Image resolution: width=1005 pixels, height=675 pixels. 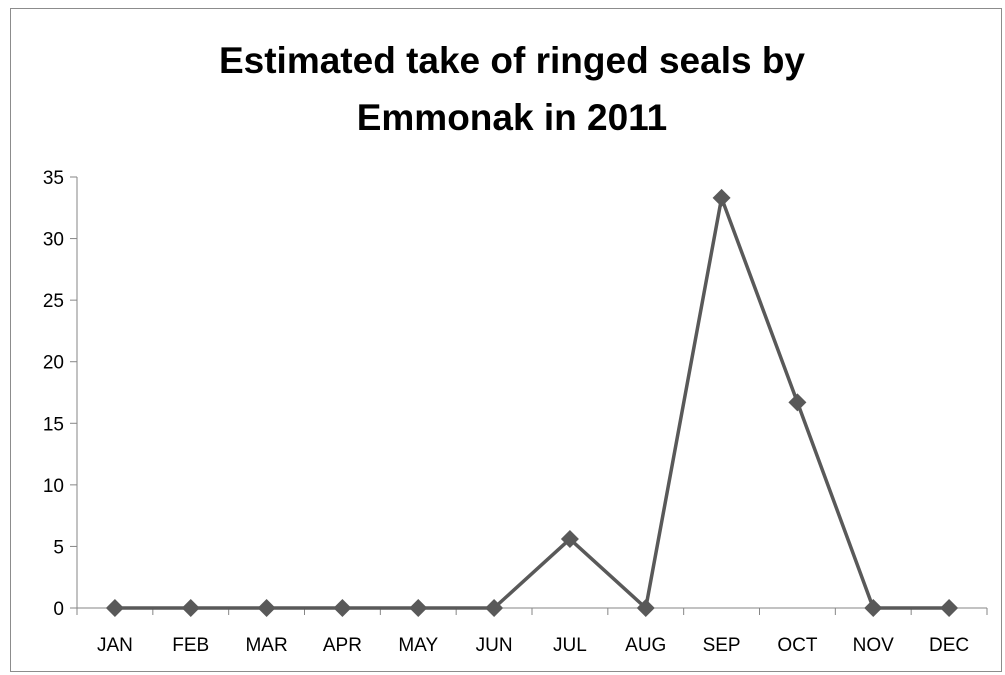 I want to click on y-tick-label: 0, so click(x=58, y=609).